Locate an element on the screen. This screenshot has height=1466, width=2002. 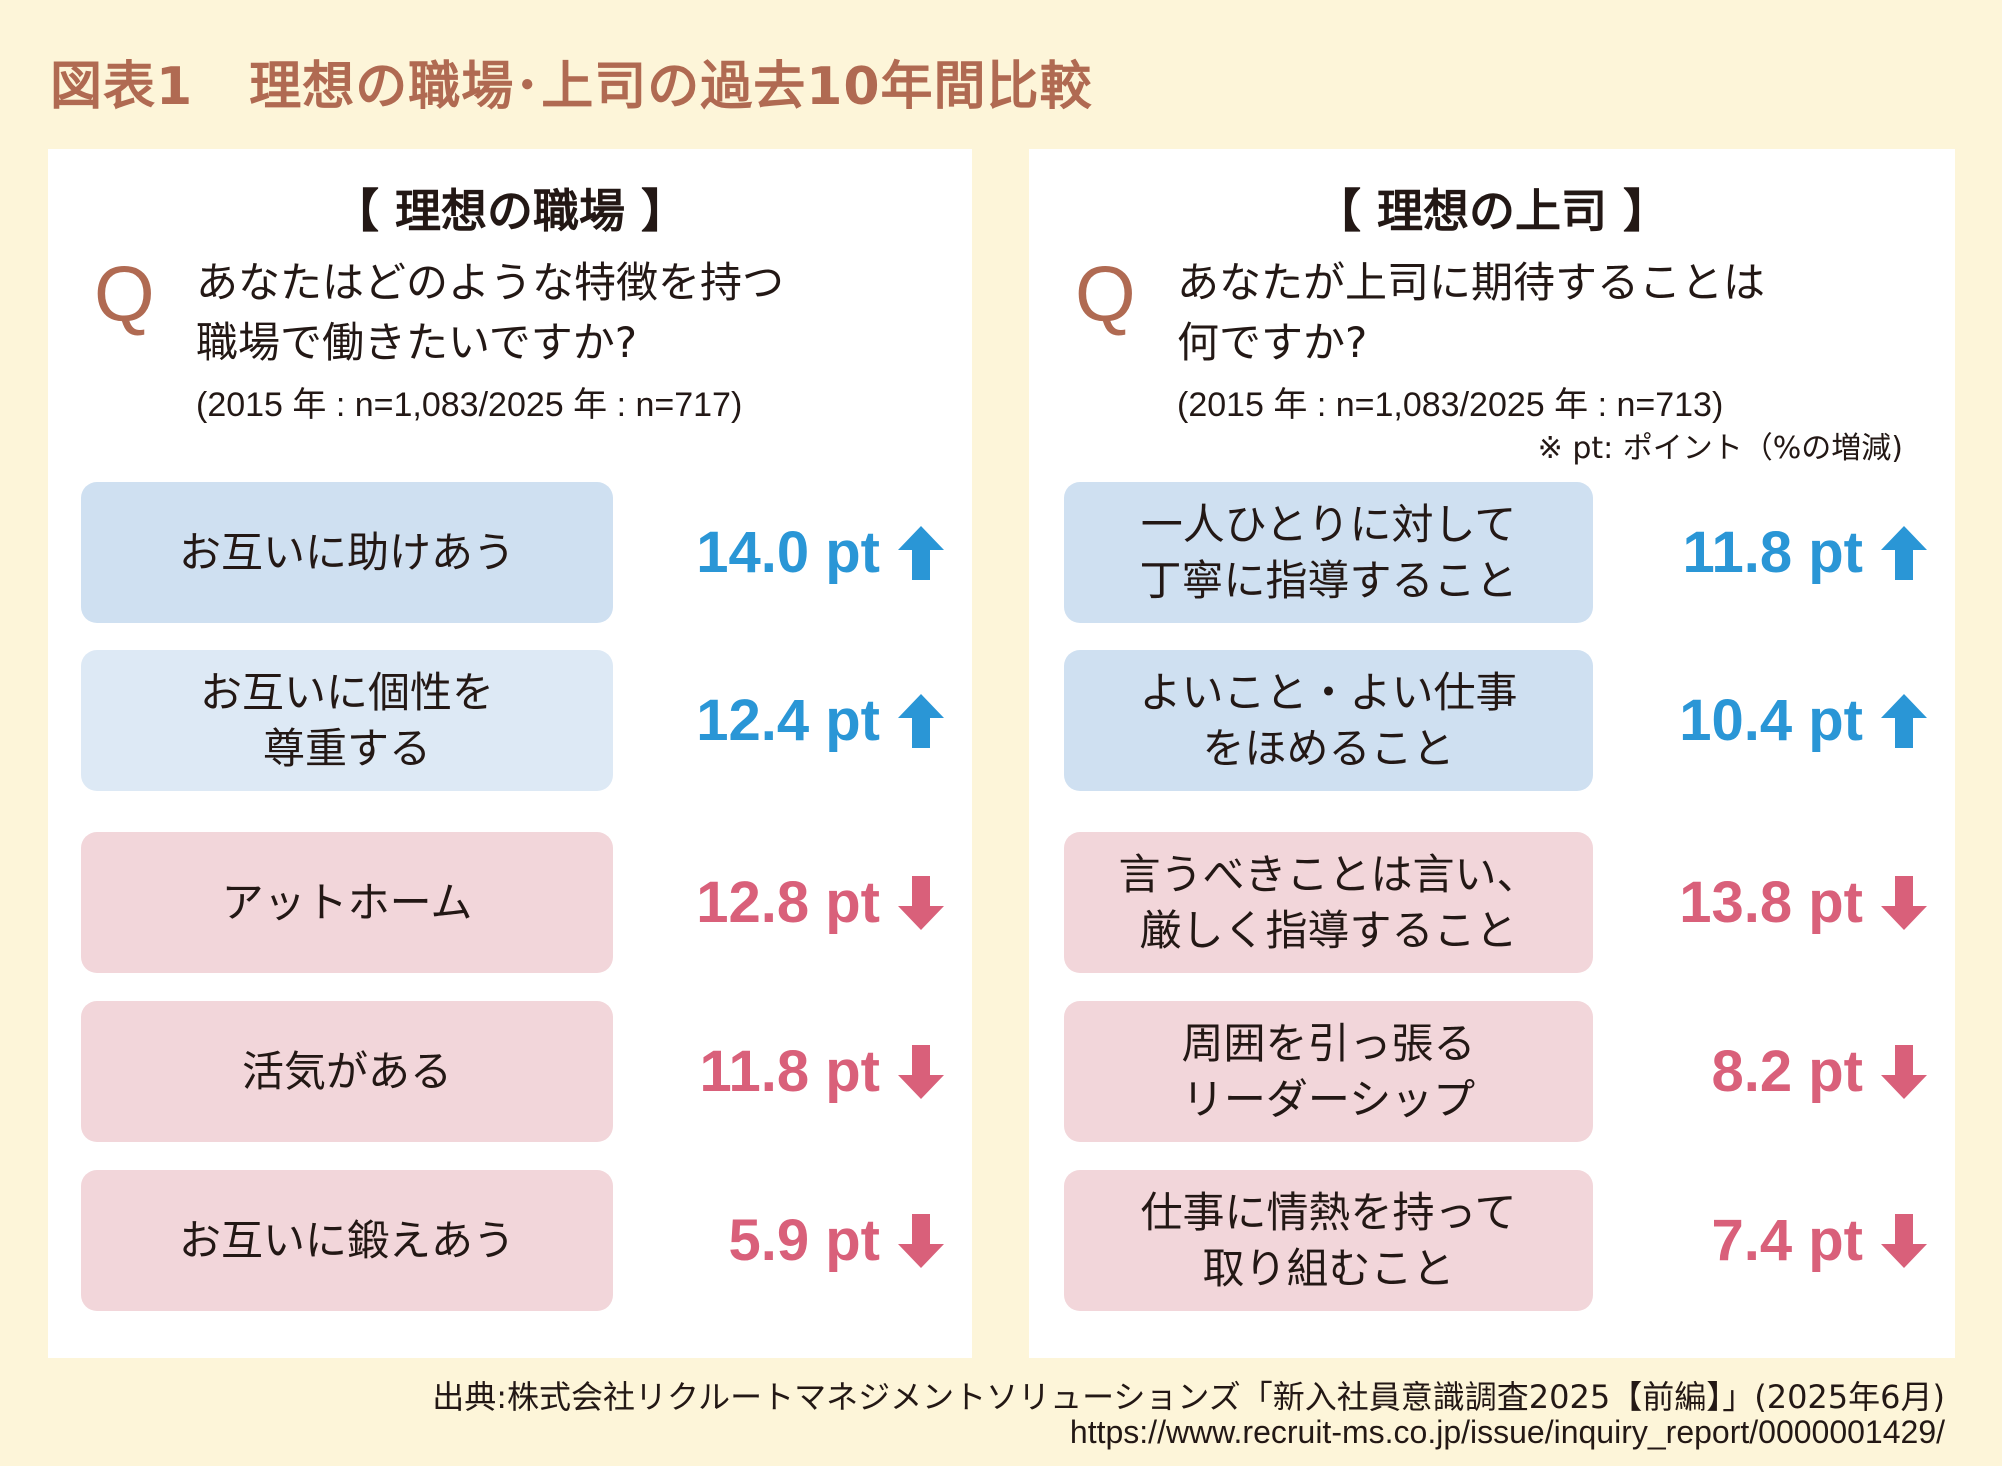
item-value: 7.4 pt is located at coordinates (1819, 1240).